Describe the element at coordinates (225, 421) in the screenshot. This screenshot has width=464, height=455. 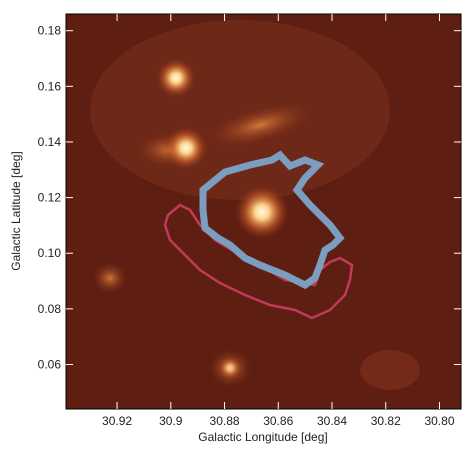
I see `x-tick-label: 30.88` at that location.